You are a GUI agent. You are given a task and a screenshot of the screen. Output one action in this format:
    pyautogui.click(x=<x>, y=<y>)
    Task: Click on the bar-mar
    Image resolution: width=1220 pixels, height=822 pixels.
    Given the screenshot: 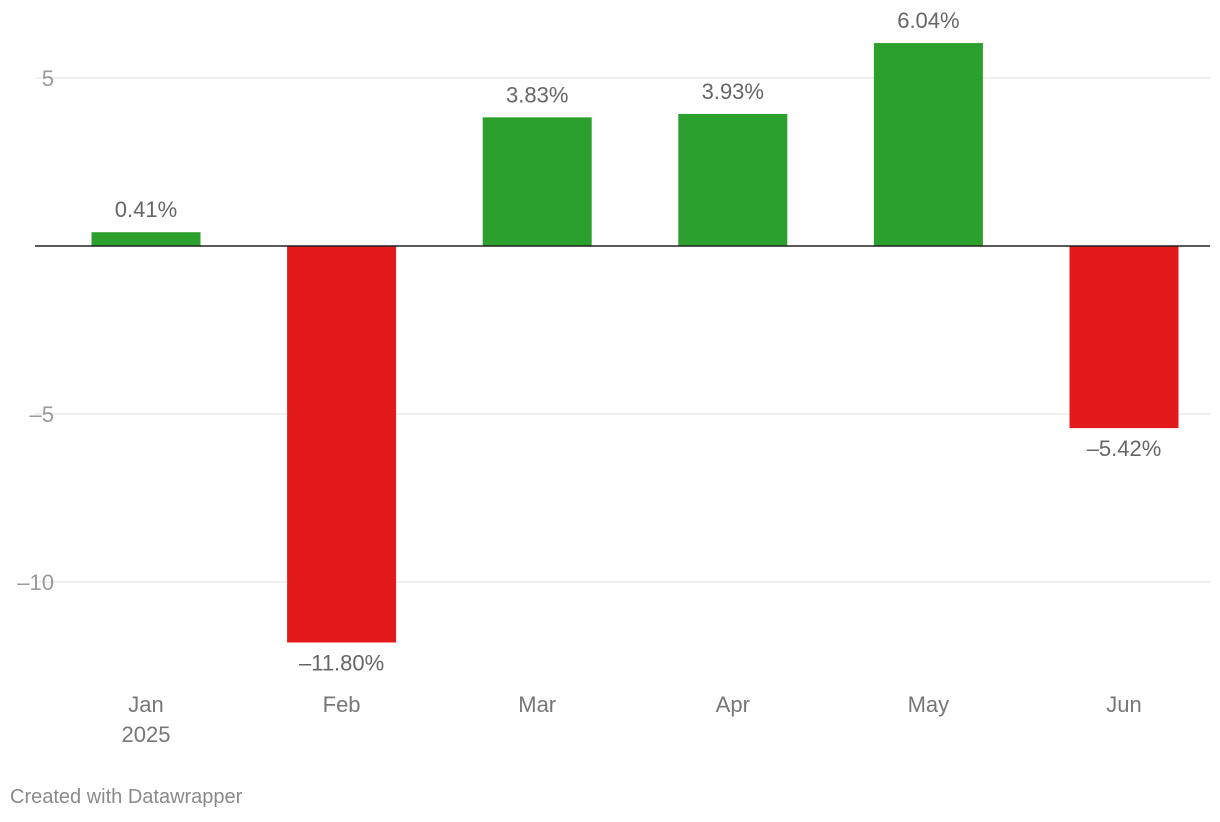 What is the action you would take?
    pyautogui.click(x=537, y=181)
    